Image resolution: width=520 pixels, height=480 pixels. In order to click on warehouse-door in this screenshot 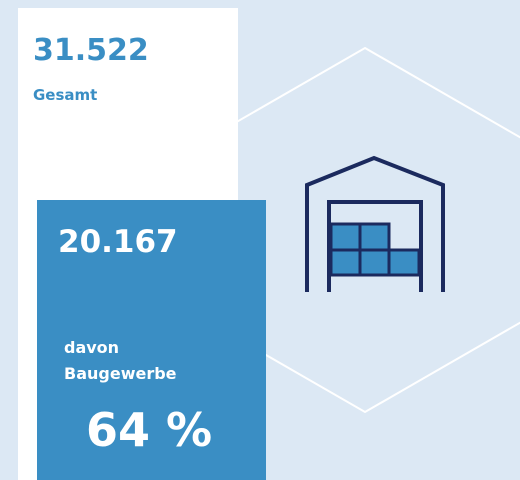, I will do `click(375, 246)`.